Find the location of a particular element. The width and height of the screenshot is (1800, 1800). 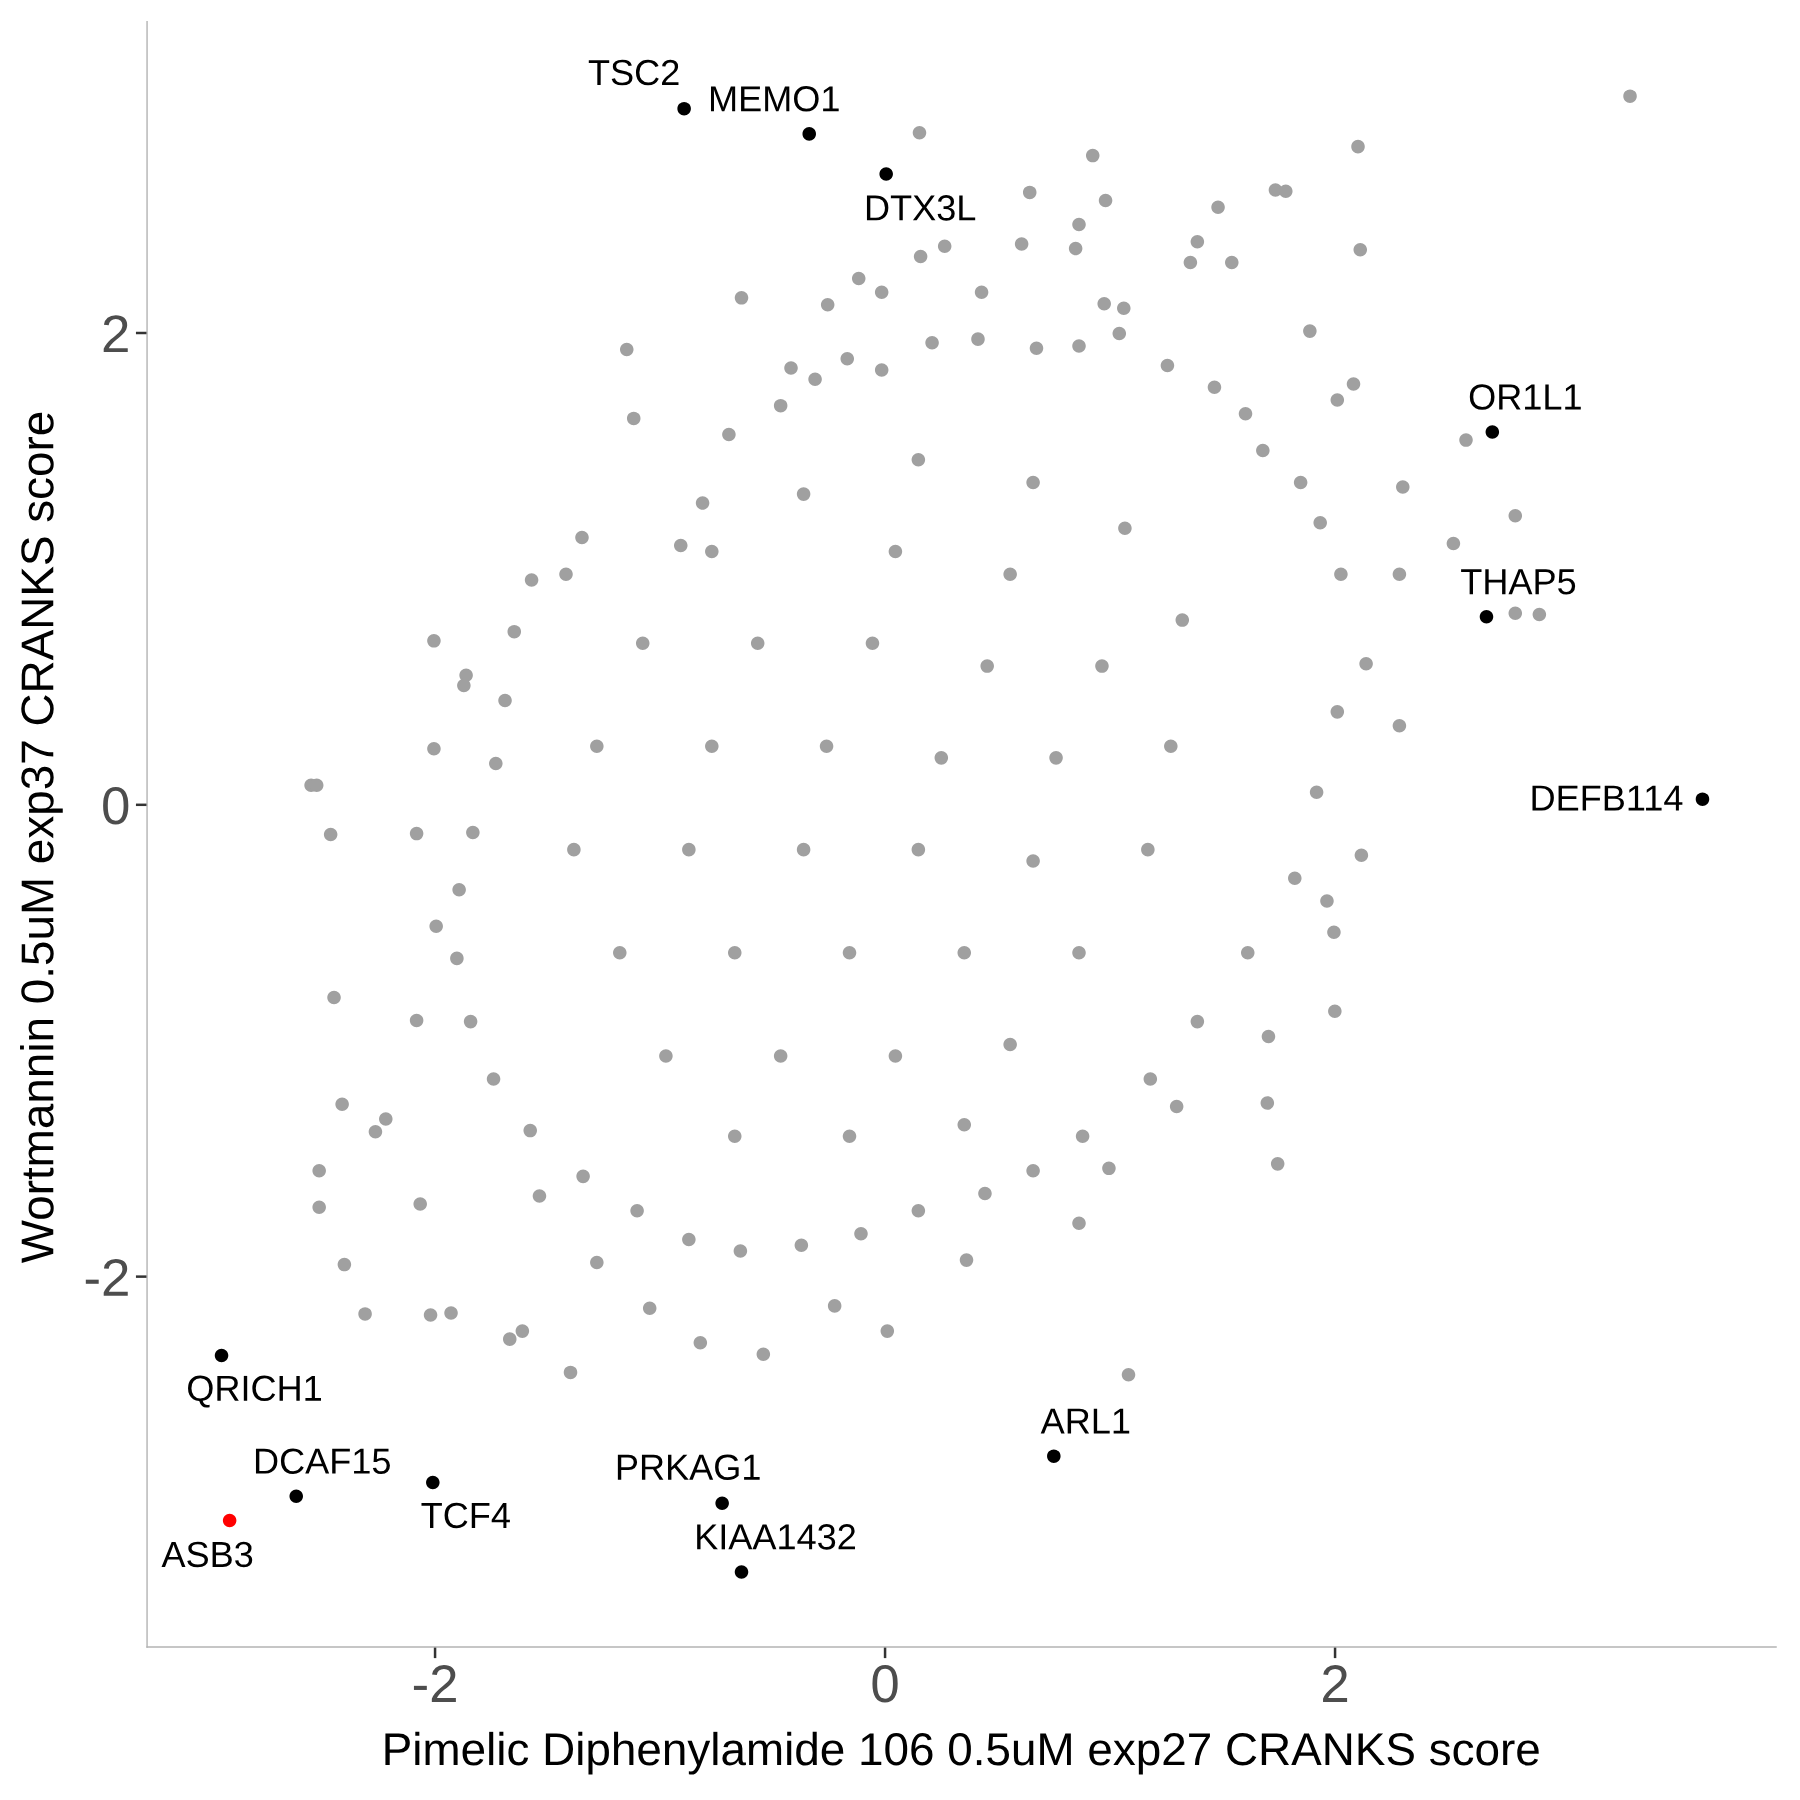

annotation: DEFB114 is located at coordinates (1607, 798).